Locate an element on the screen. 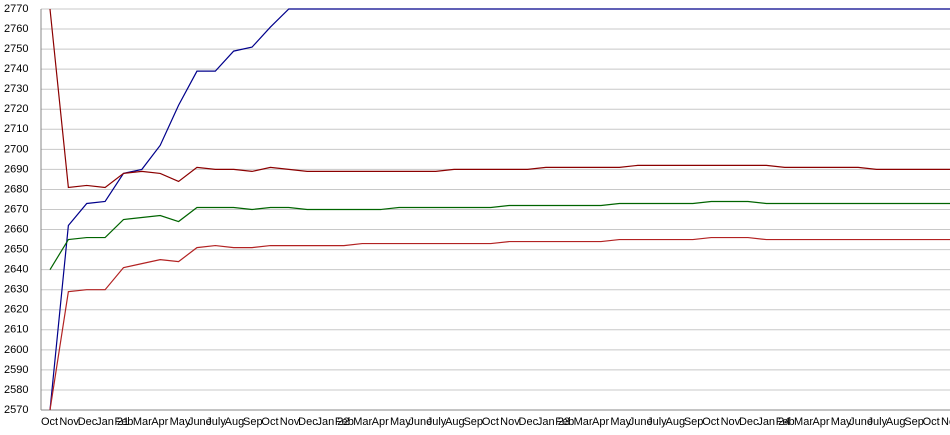  y-tick-label: 2730 is located at coordinates (16, 89).